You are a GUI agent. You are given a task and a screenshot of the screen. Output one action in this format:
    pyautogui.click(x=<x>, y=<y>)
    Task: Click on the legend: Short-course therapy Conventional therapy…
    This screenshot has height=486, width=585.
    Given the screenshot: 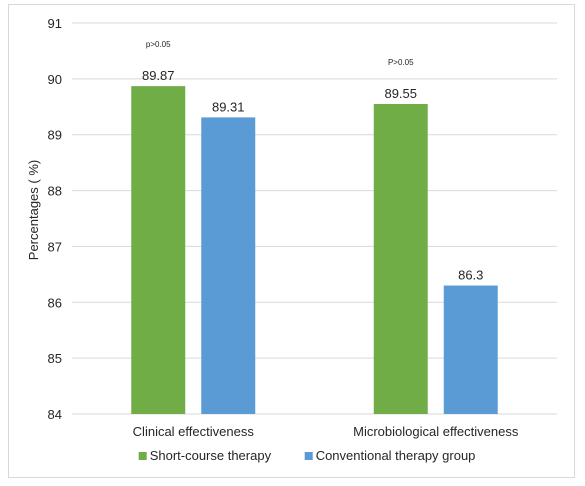 What is the action you would take?
    pyautogui.click(x=307, y=455)
    